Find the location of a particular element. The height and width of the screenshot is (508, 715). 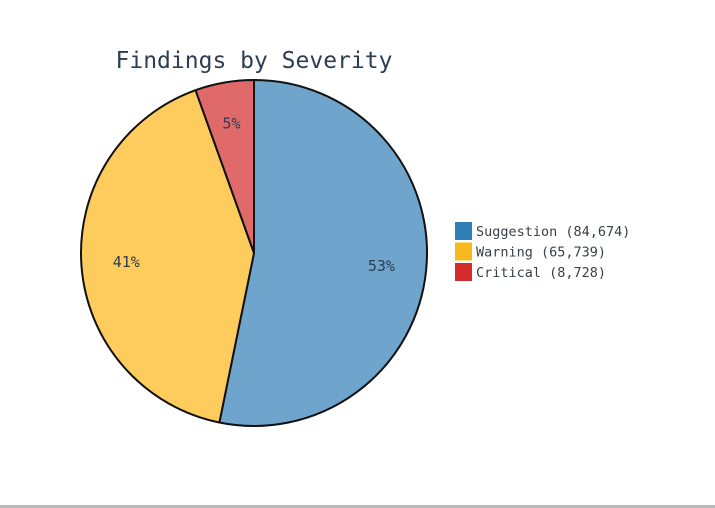

slice-percent-label: 53% is located at coordinates (381, 266).